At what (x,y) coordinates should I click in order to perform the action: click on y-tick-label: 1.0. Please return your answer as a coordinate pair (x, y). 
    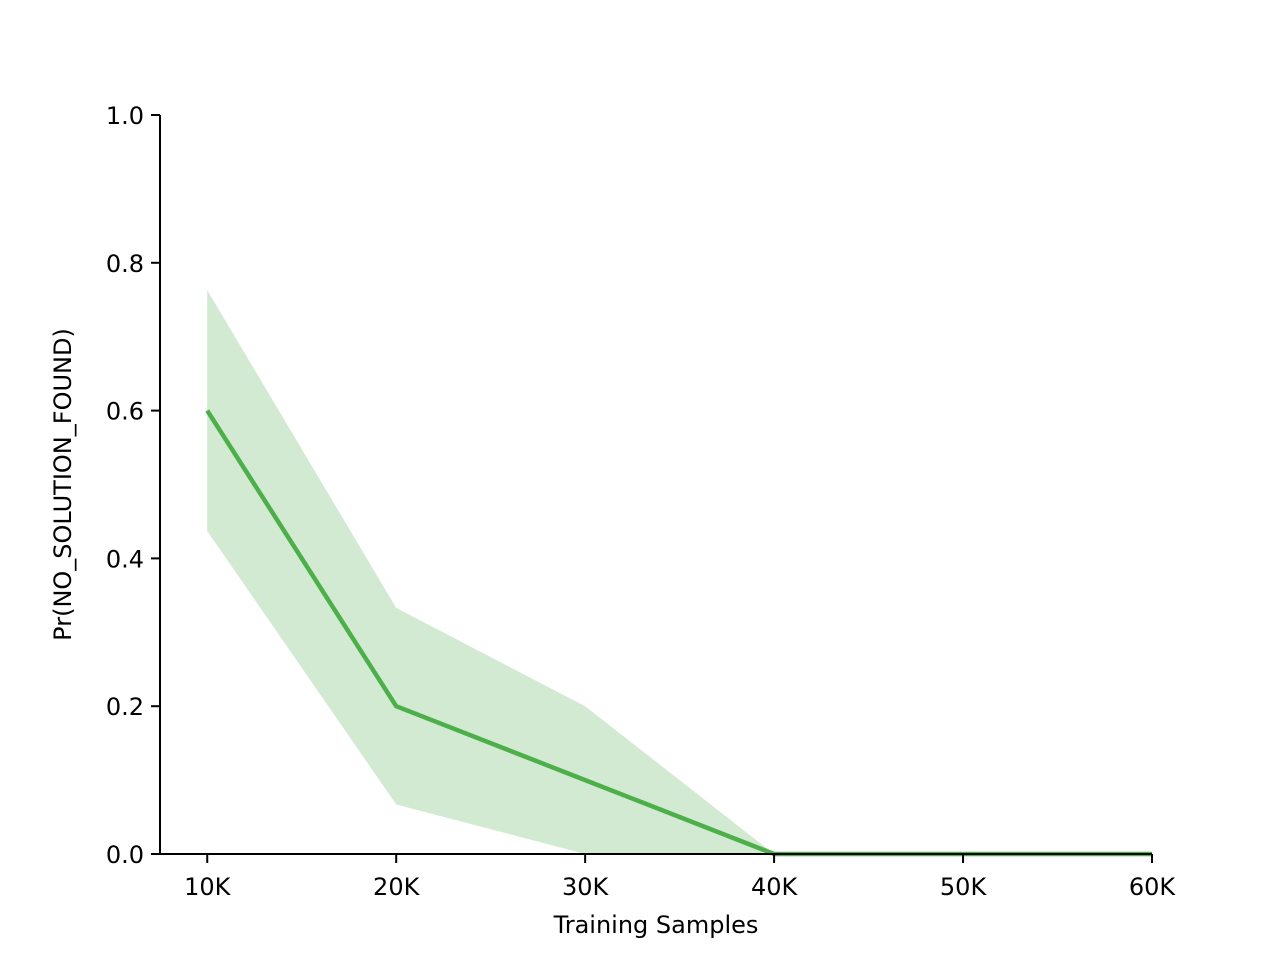
    Looking at the image, I should click on (125, 116).